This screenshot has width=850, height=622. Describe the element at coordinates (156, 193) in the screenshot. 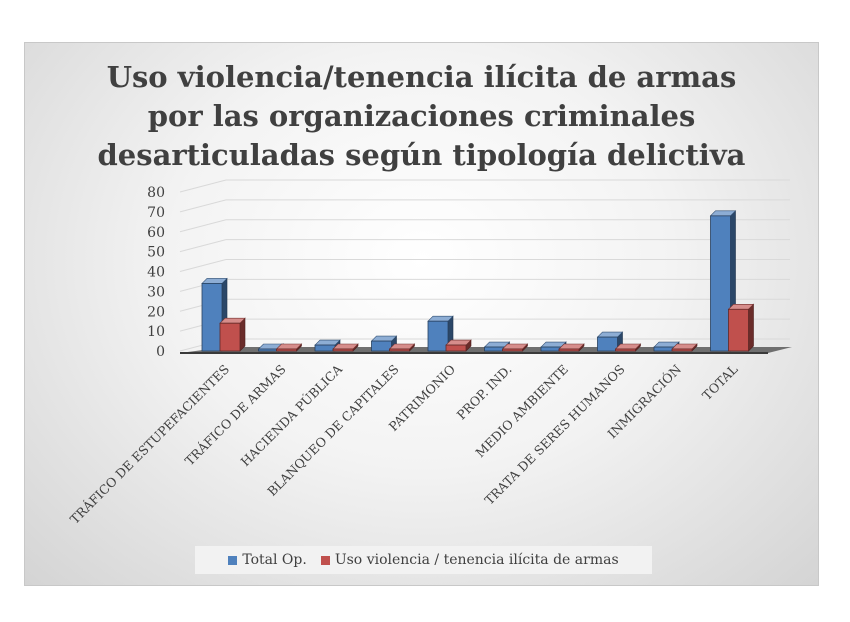

I see `y-tick-label: 80` at that location.